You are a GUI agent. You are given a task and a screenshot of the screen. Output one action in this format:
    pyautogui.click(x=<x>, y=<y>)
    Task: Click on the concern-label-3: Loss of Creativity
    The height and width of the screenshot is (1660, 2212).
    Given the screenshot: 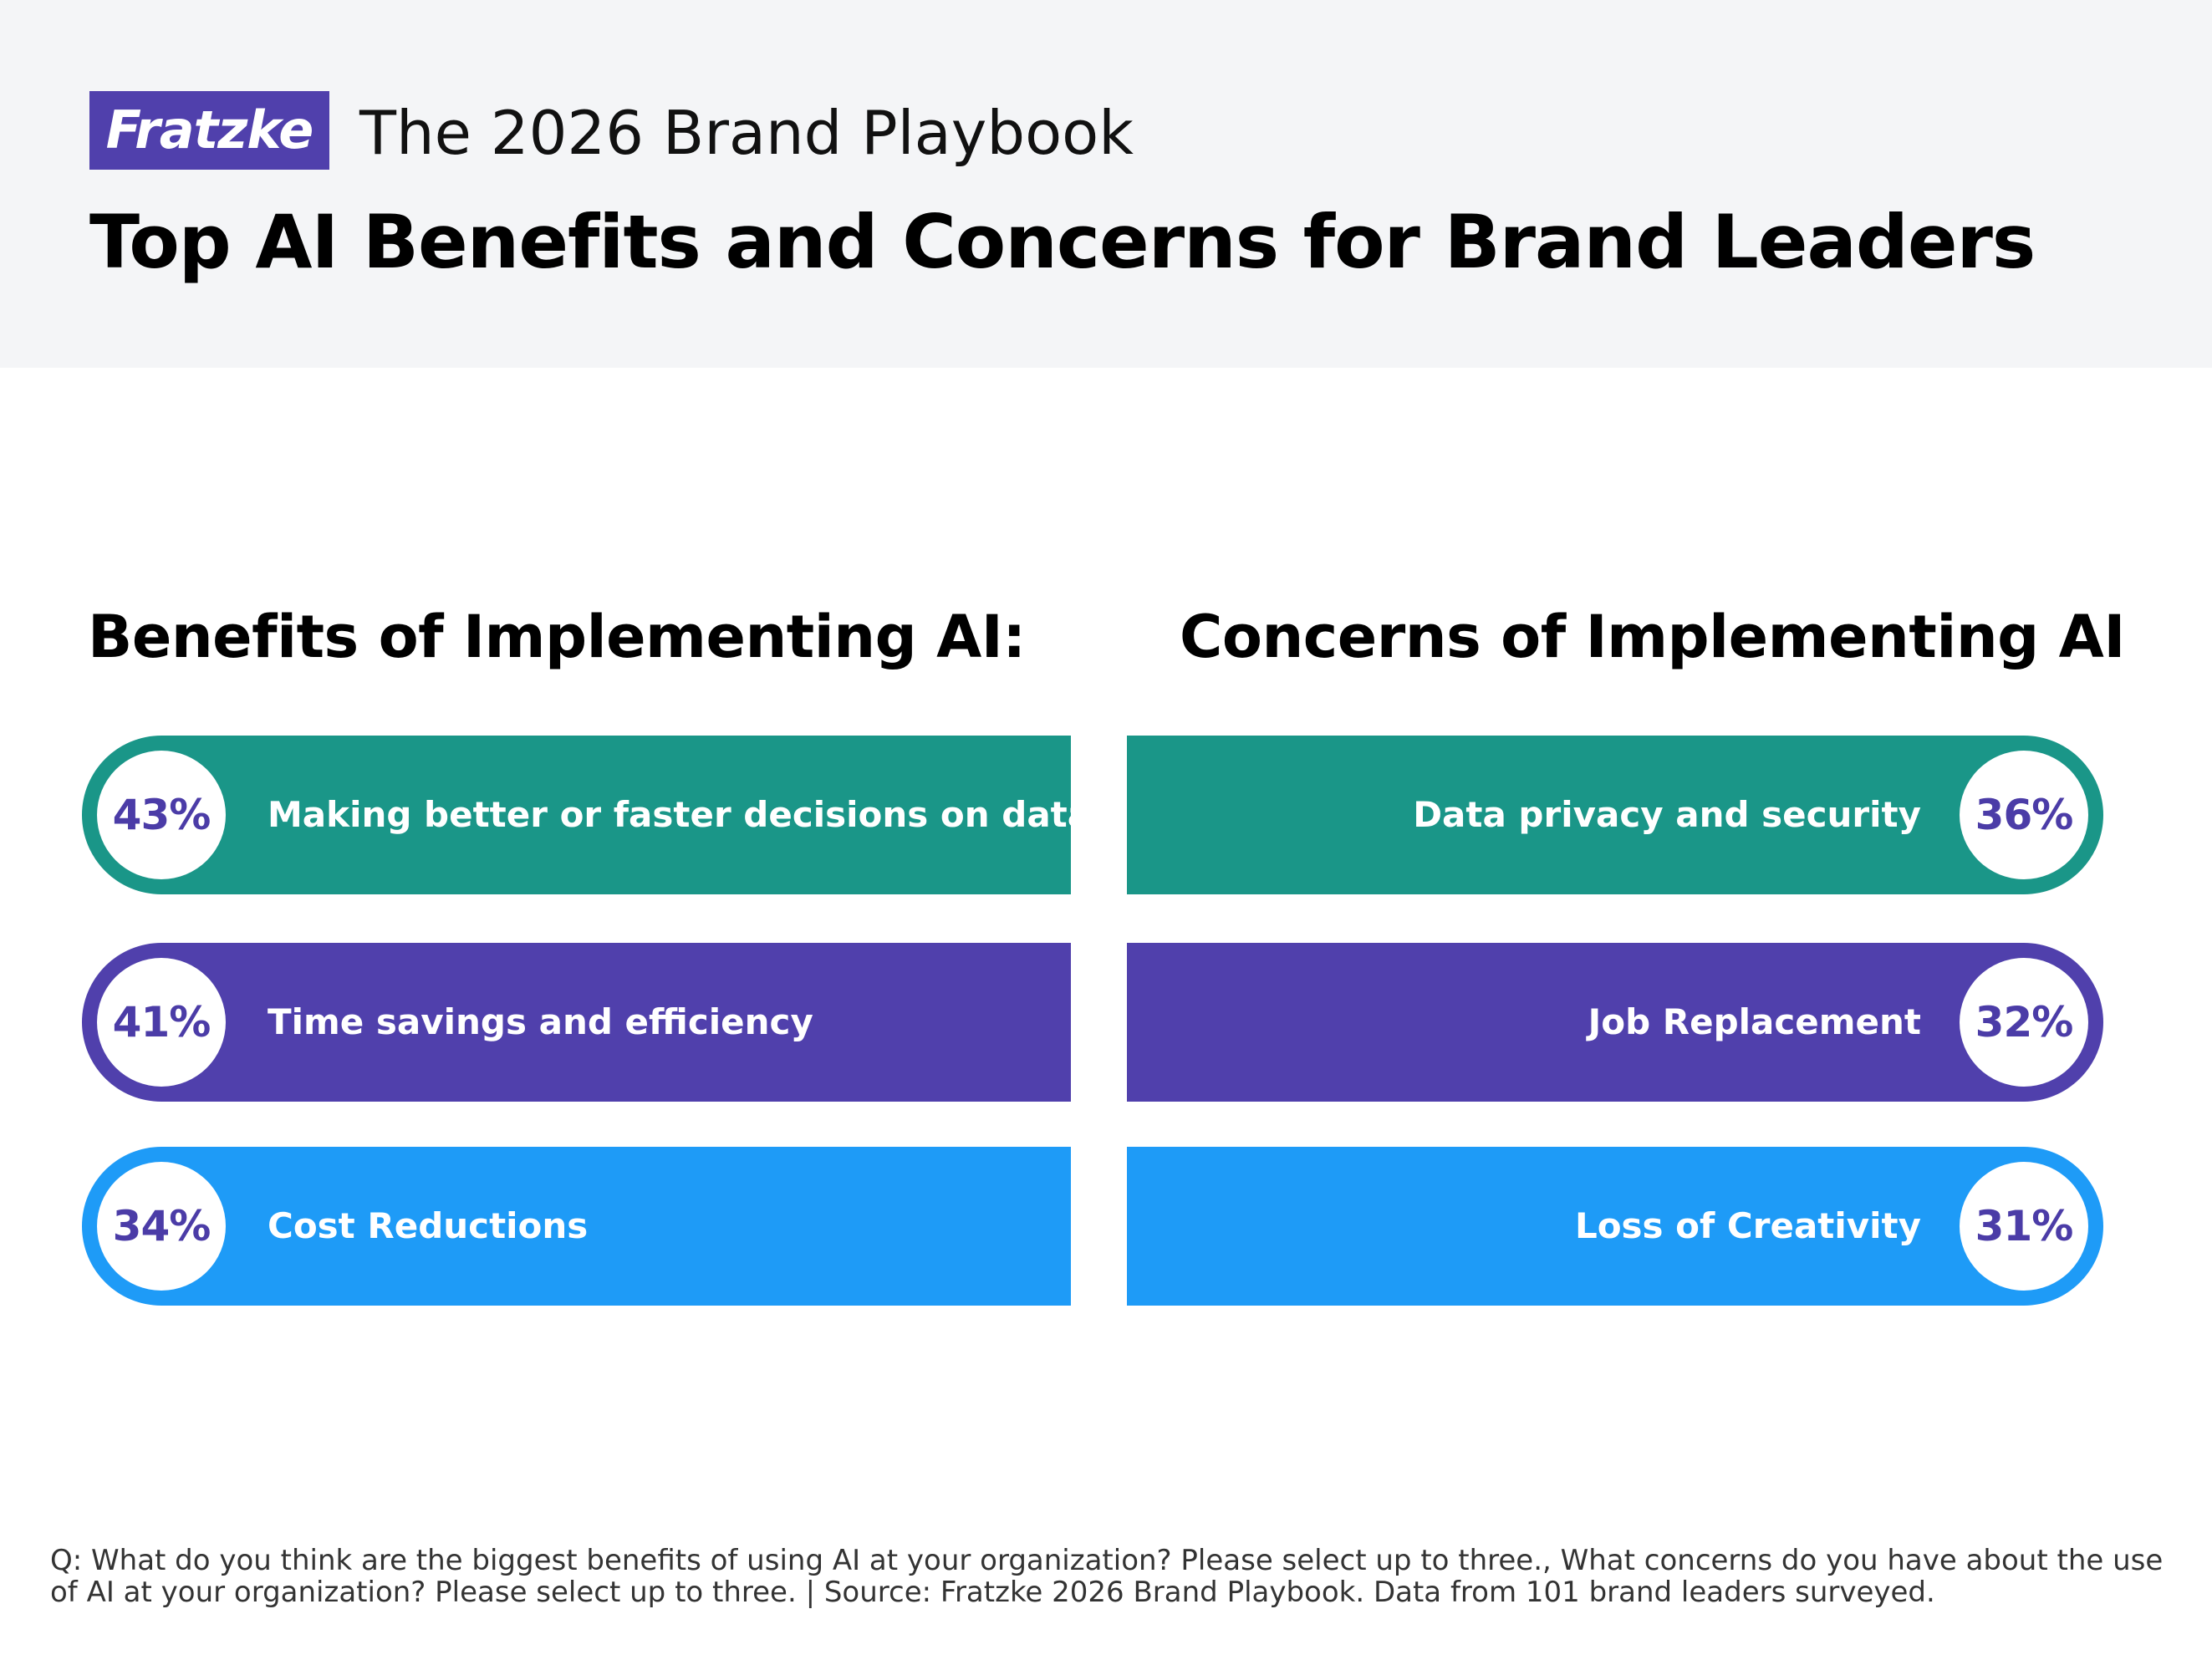 What is the action you would take?
    pyautogui.click(x=1747, y=1225)
    